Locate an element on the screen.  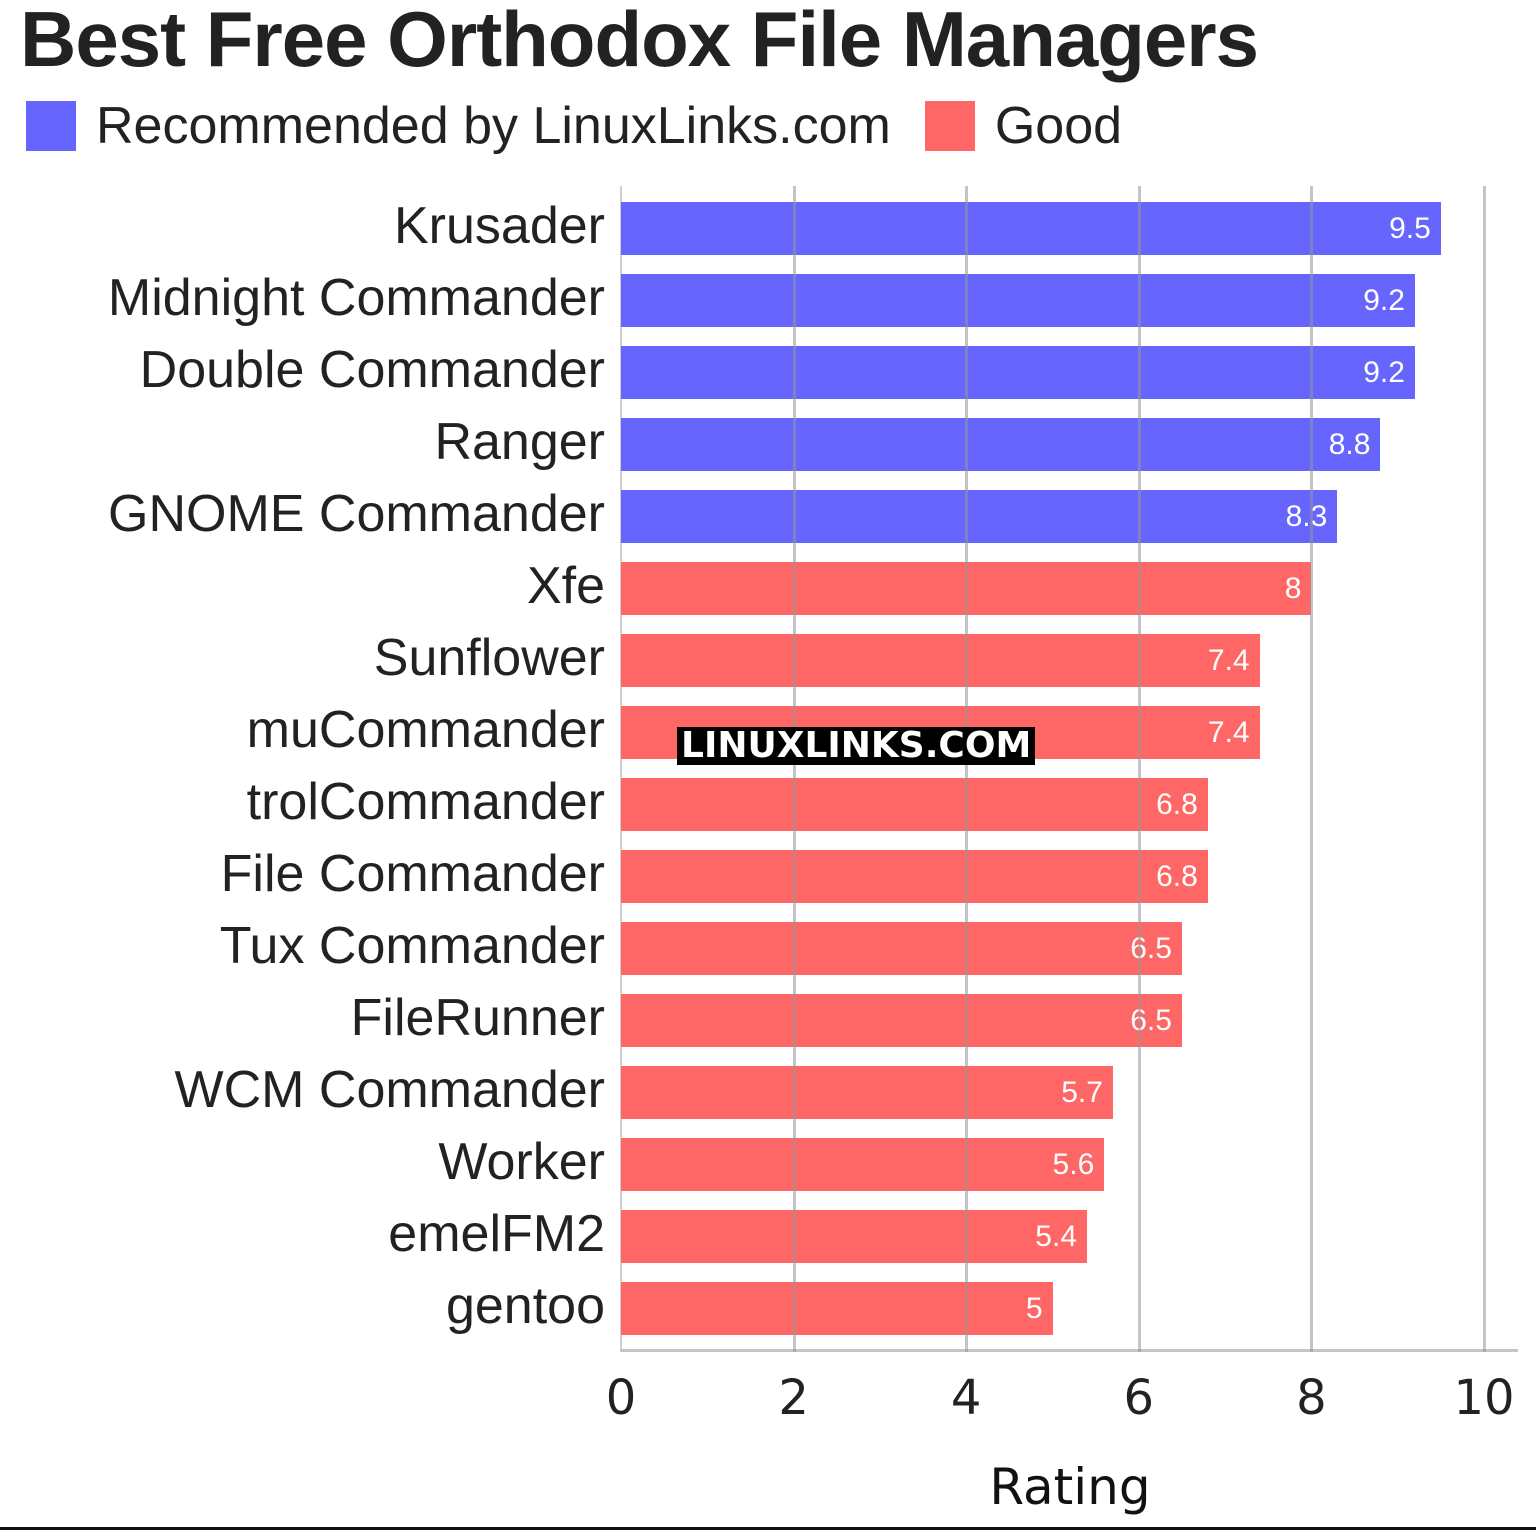
category-label: File Commander is located at coordinates (412, 874).